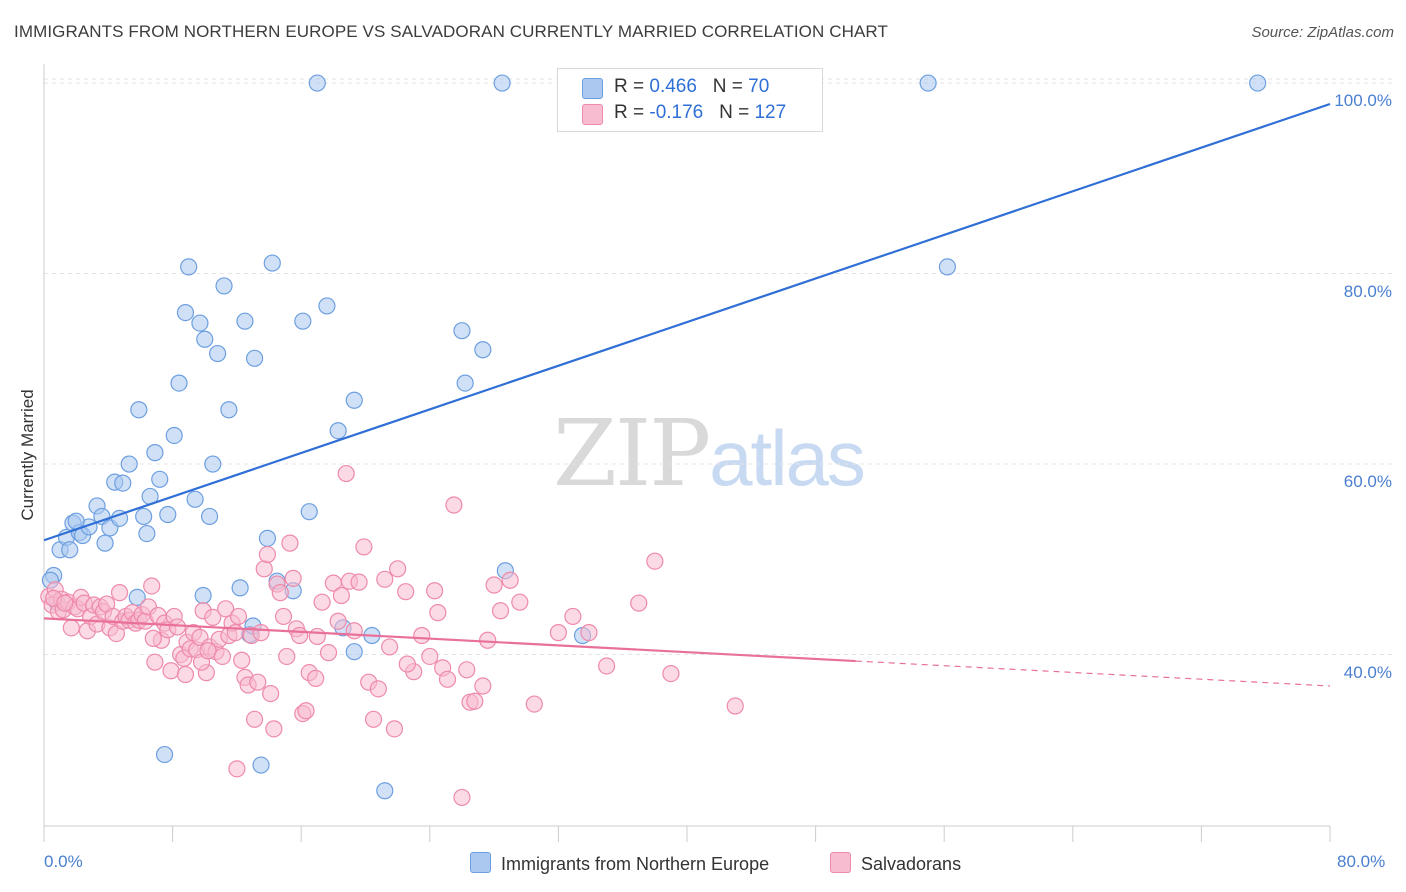 The image size is (1406, 892). What do you see at coordinates (673, 86) in the screenshot?
I see `legend-r-value: 0.466` at bounding box center [673, 86].